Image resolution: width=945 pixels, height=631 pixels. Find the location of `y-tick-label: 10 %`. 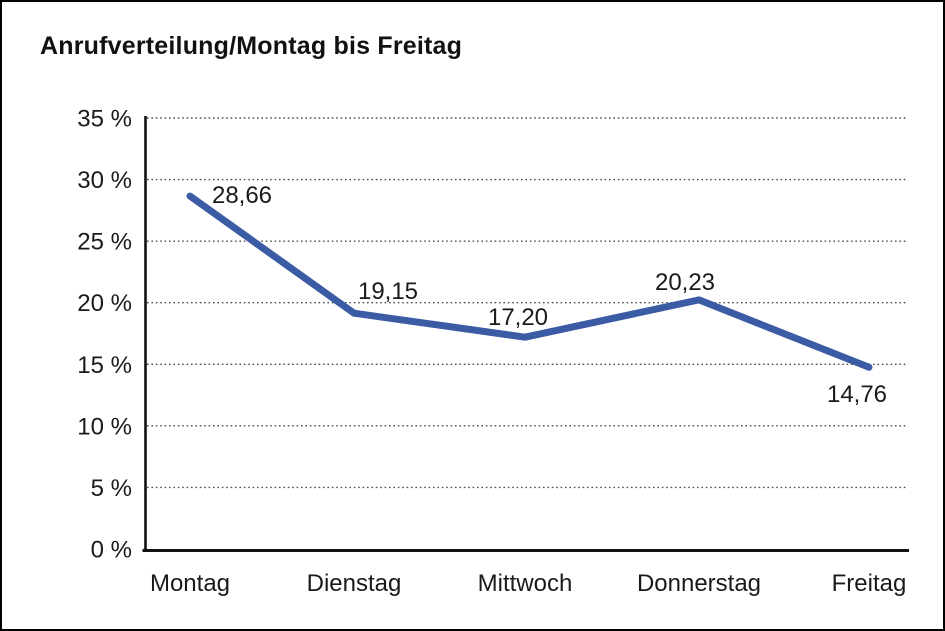

y-tick-label: 10 % is located at coordinates (104, 426).